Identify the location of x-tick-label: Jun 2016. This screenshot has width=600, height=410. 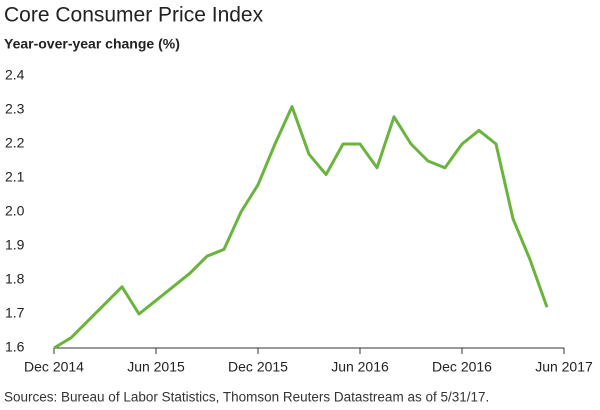
(360, 367).